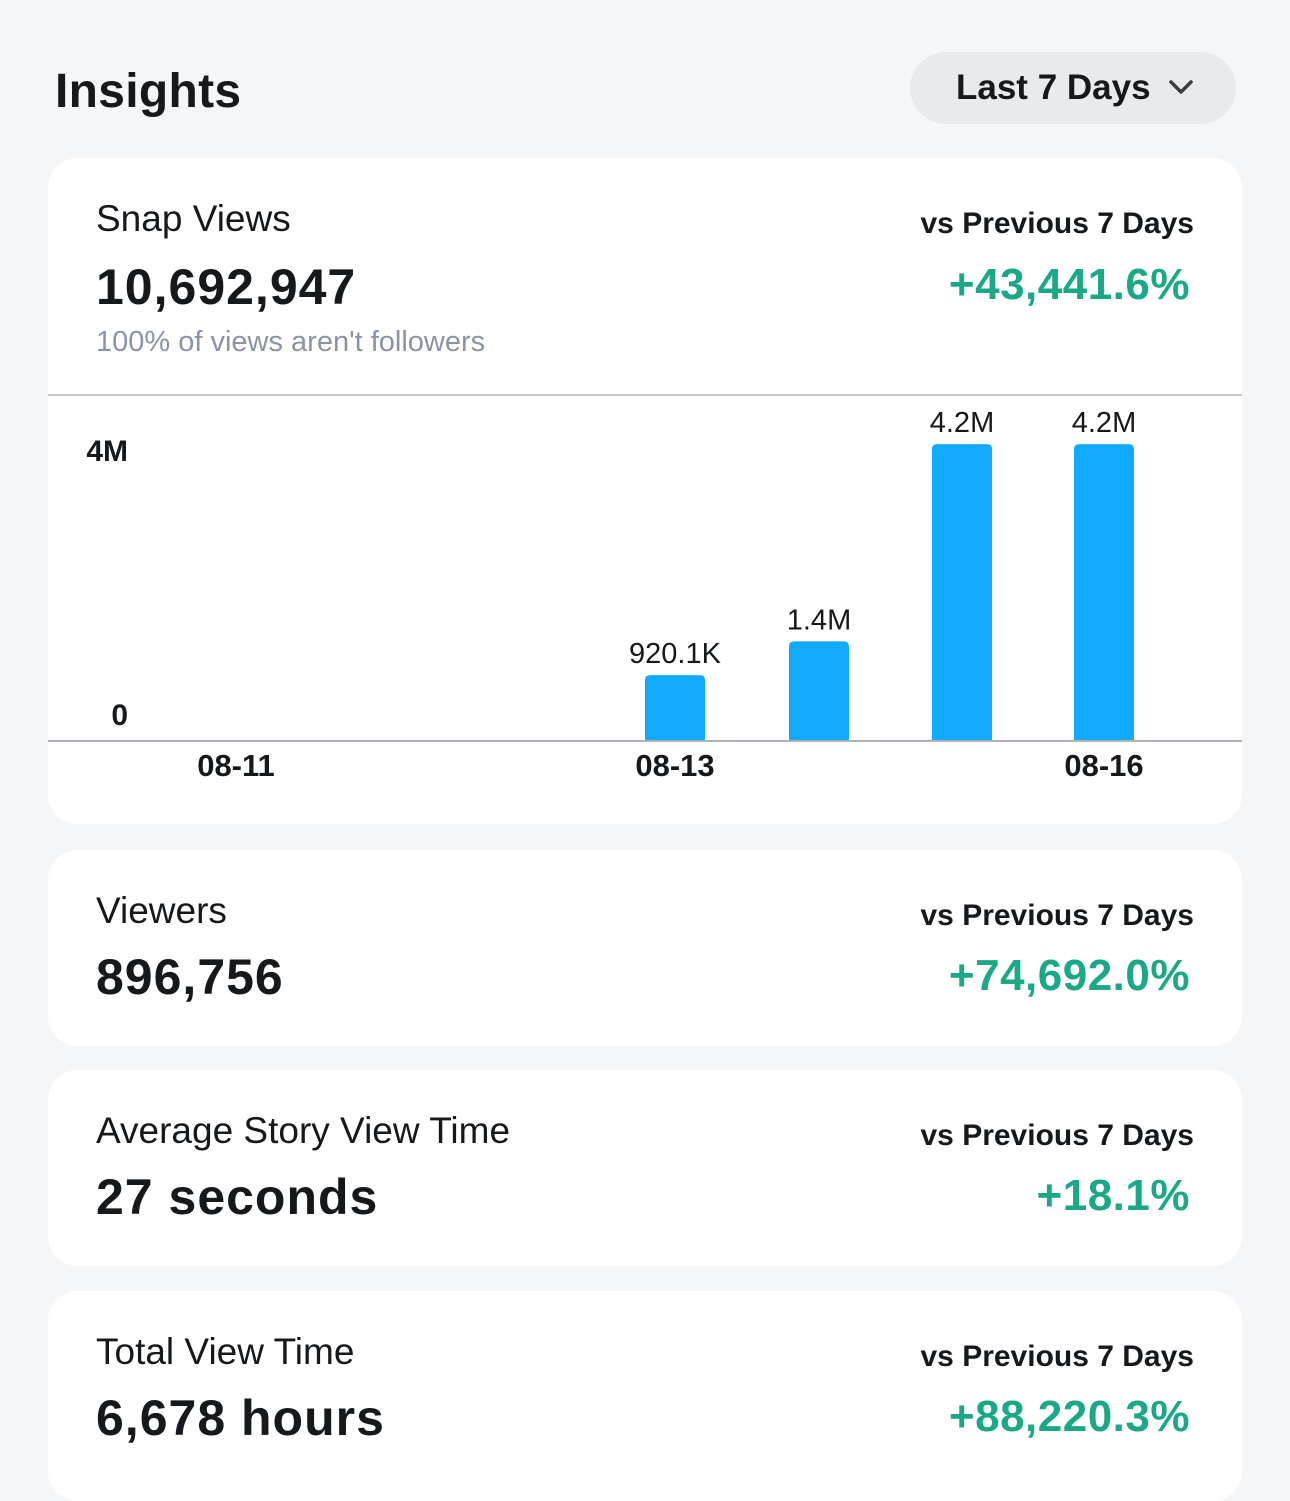  Describe the element at coordinates (161, 910) in the screenshot. I see `viewers-label: Viewers` at that location.